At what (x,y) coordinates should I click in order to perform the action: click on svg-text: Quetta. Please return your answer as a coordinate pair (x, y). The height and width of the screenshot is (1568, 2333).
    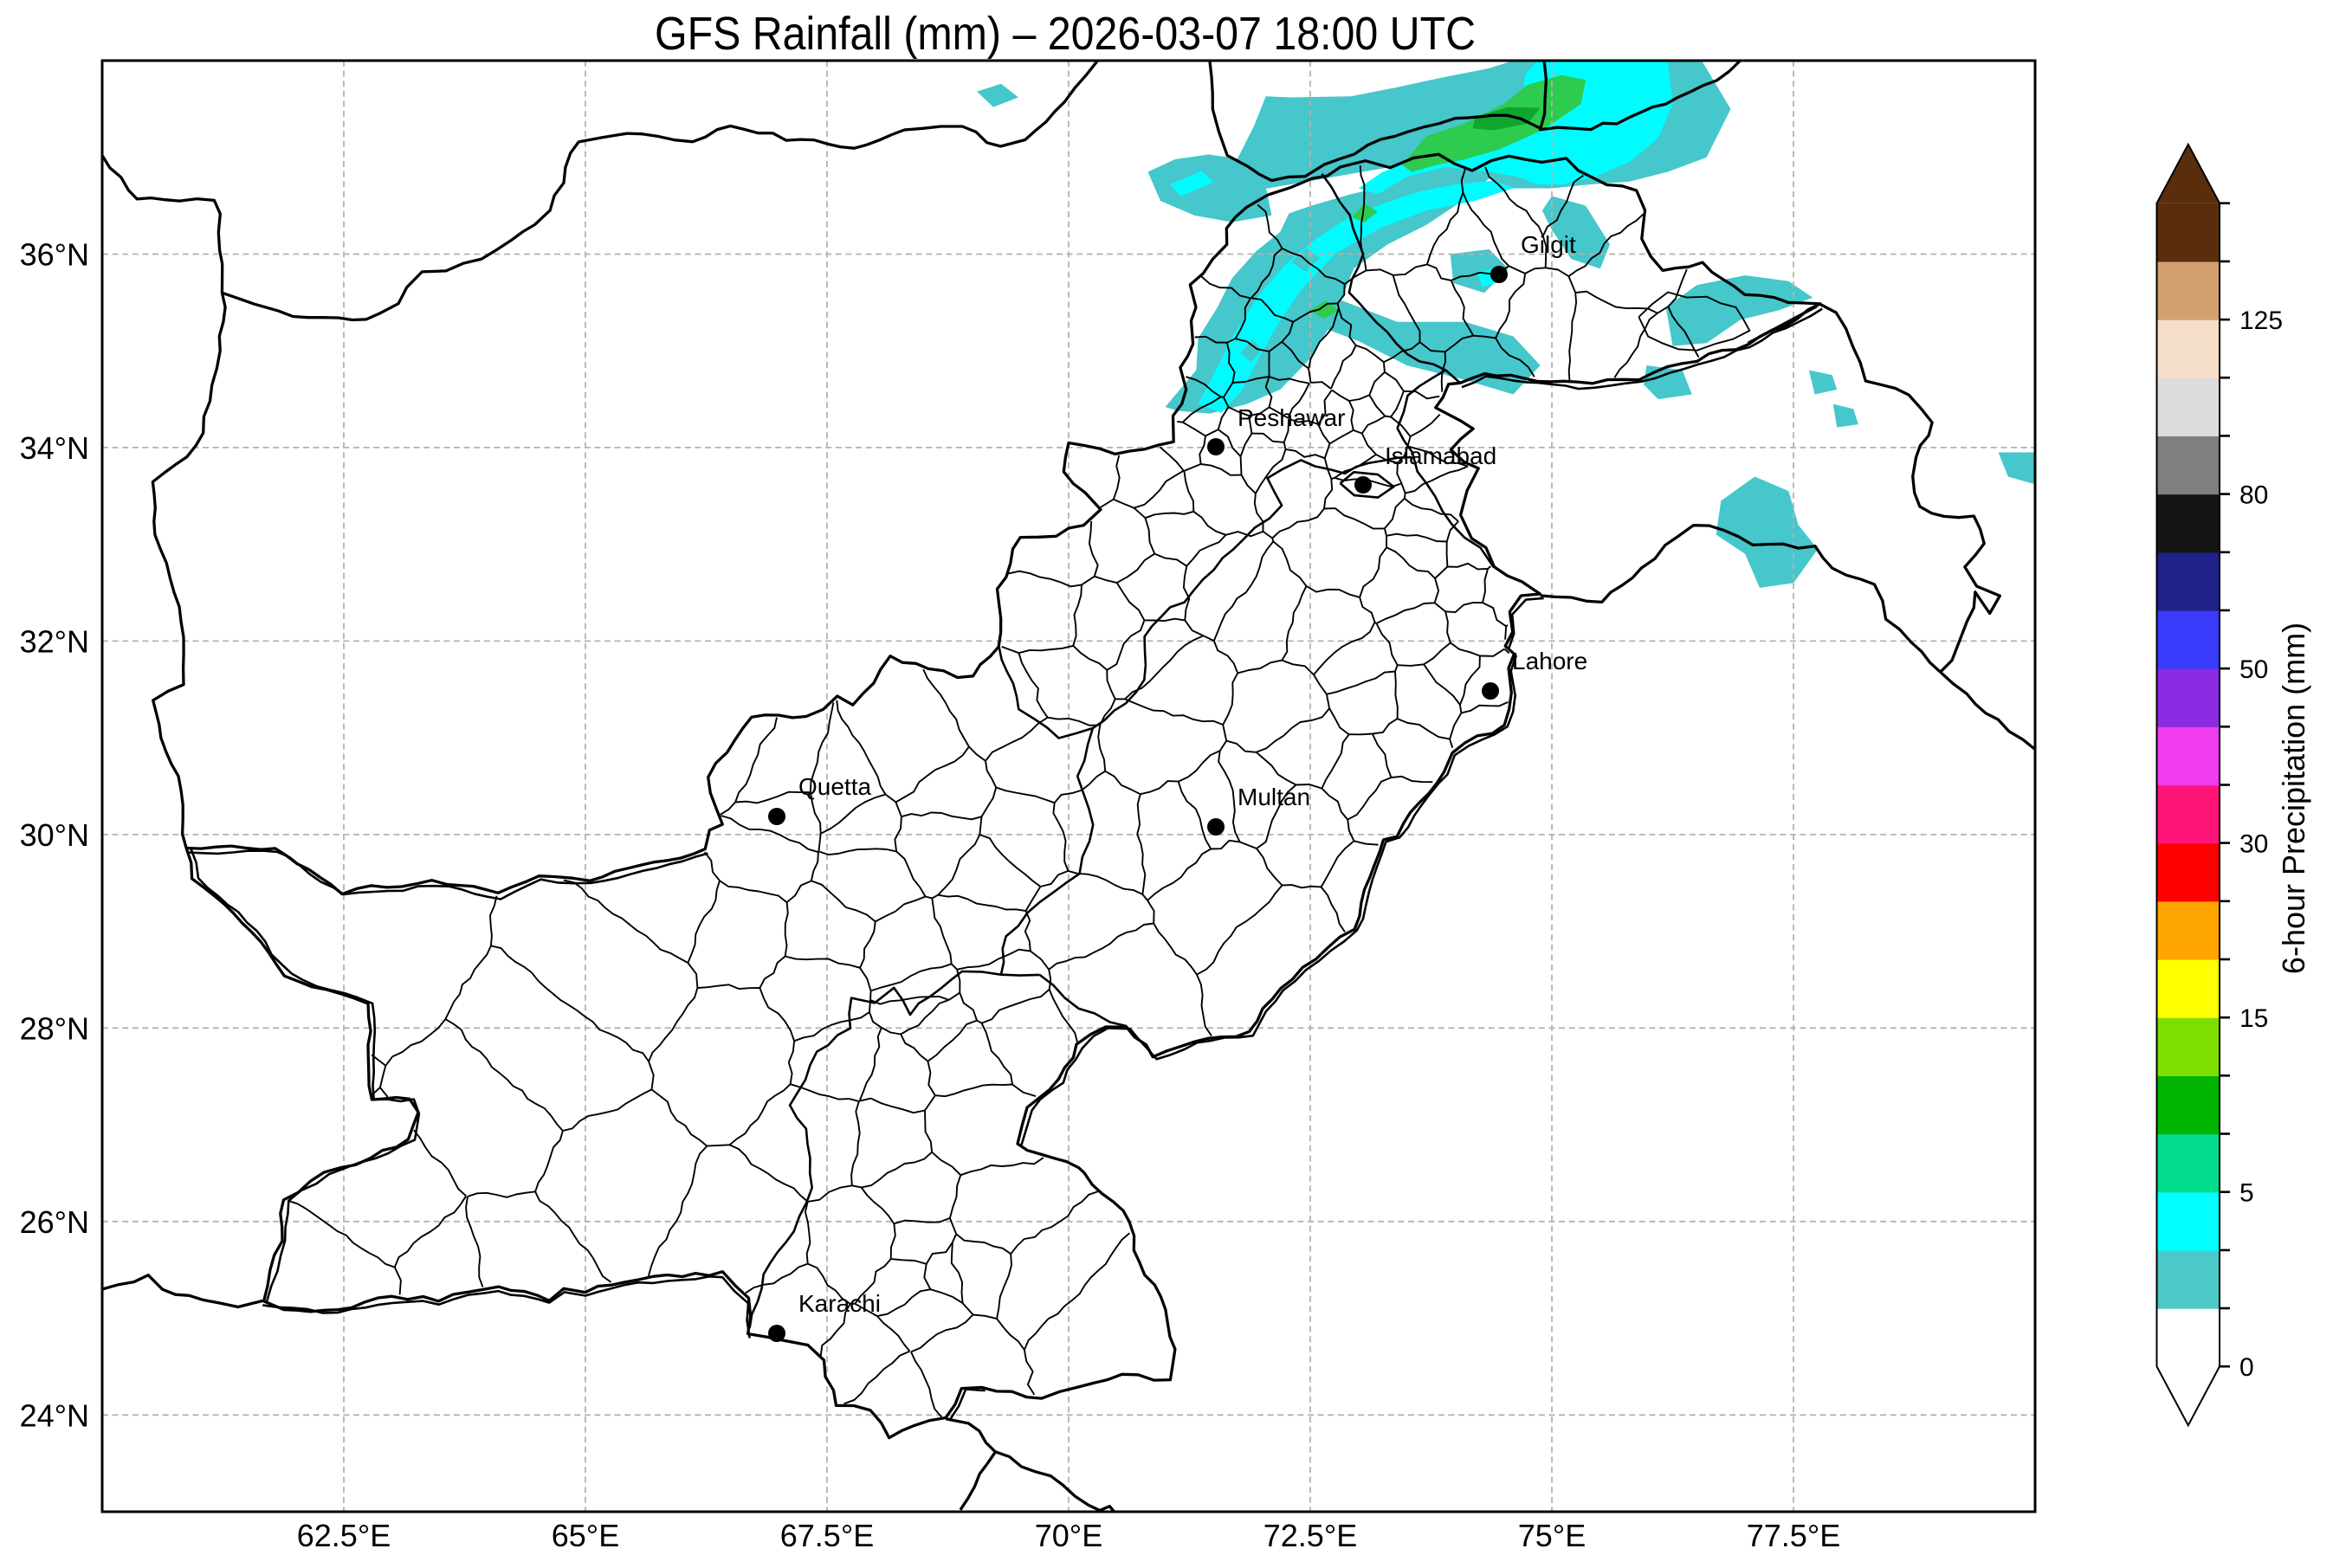
    Looking at the image, I should click on (834, 787).